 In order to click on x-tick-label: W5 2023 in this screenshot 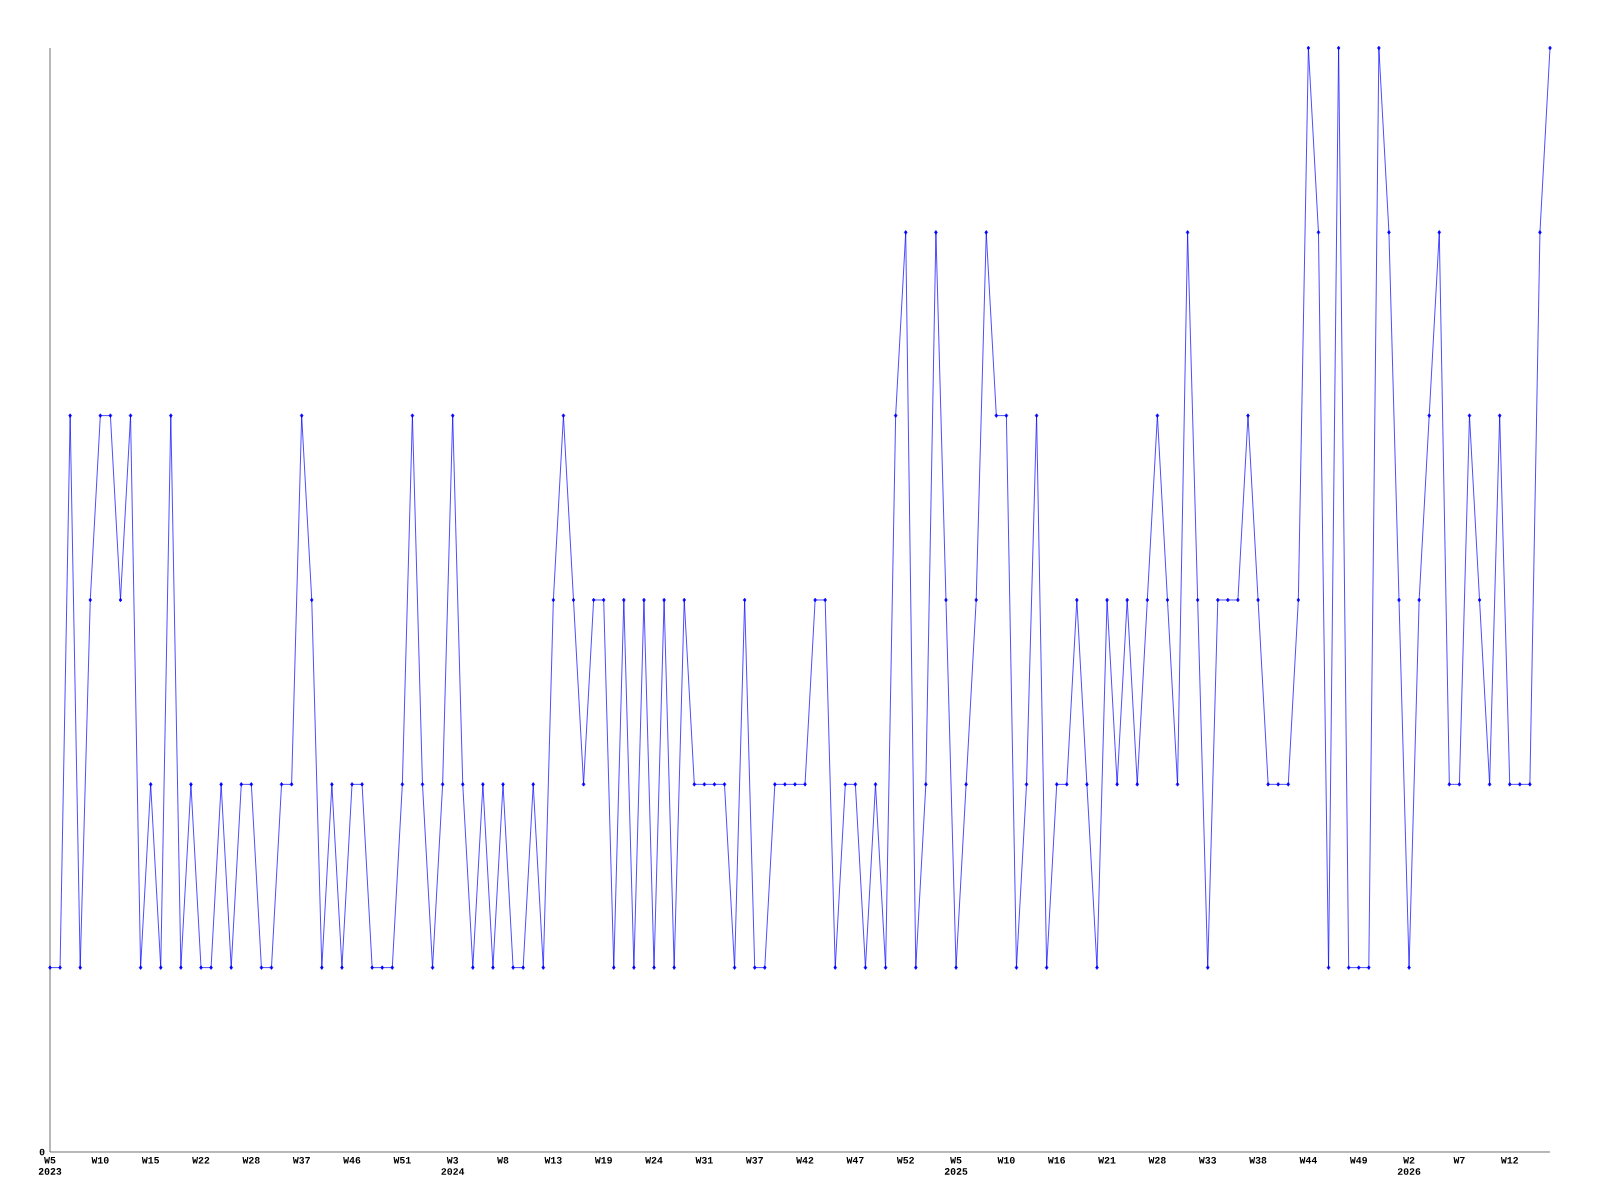, I will do `click(50, 1165)`.